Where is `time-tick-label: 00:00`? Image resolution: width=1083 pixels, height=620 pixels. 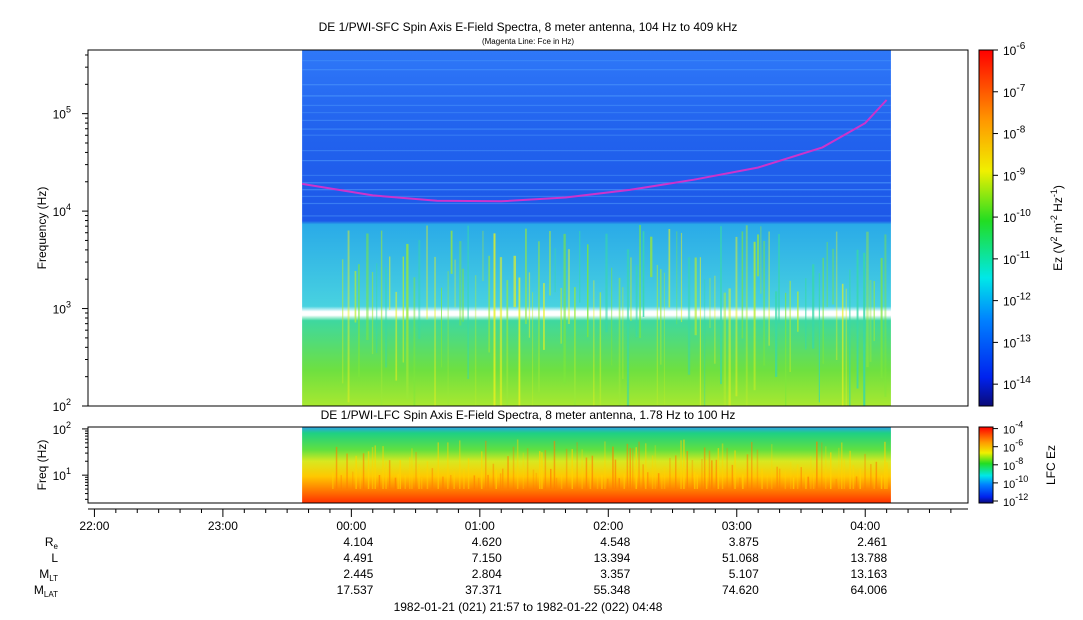
time-tick-label: 00:00 is located at coordinates (351, 526).